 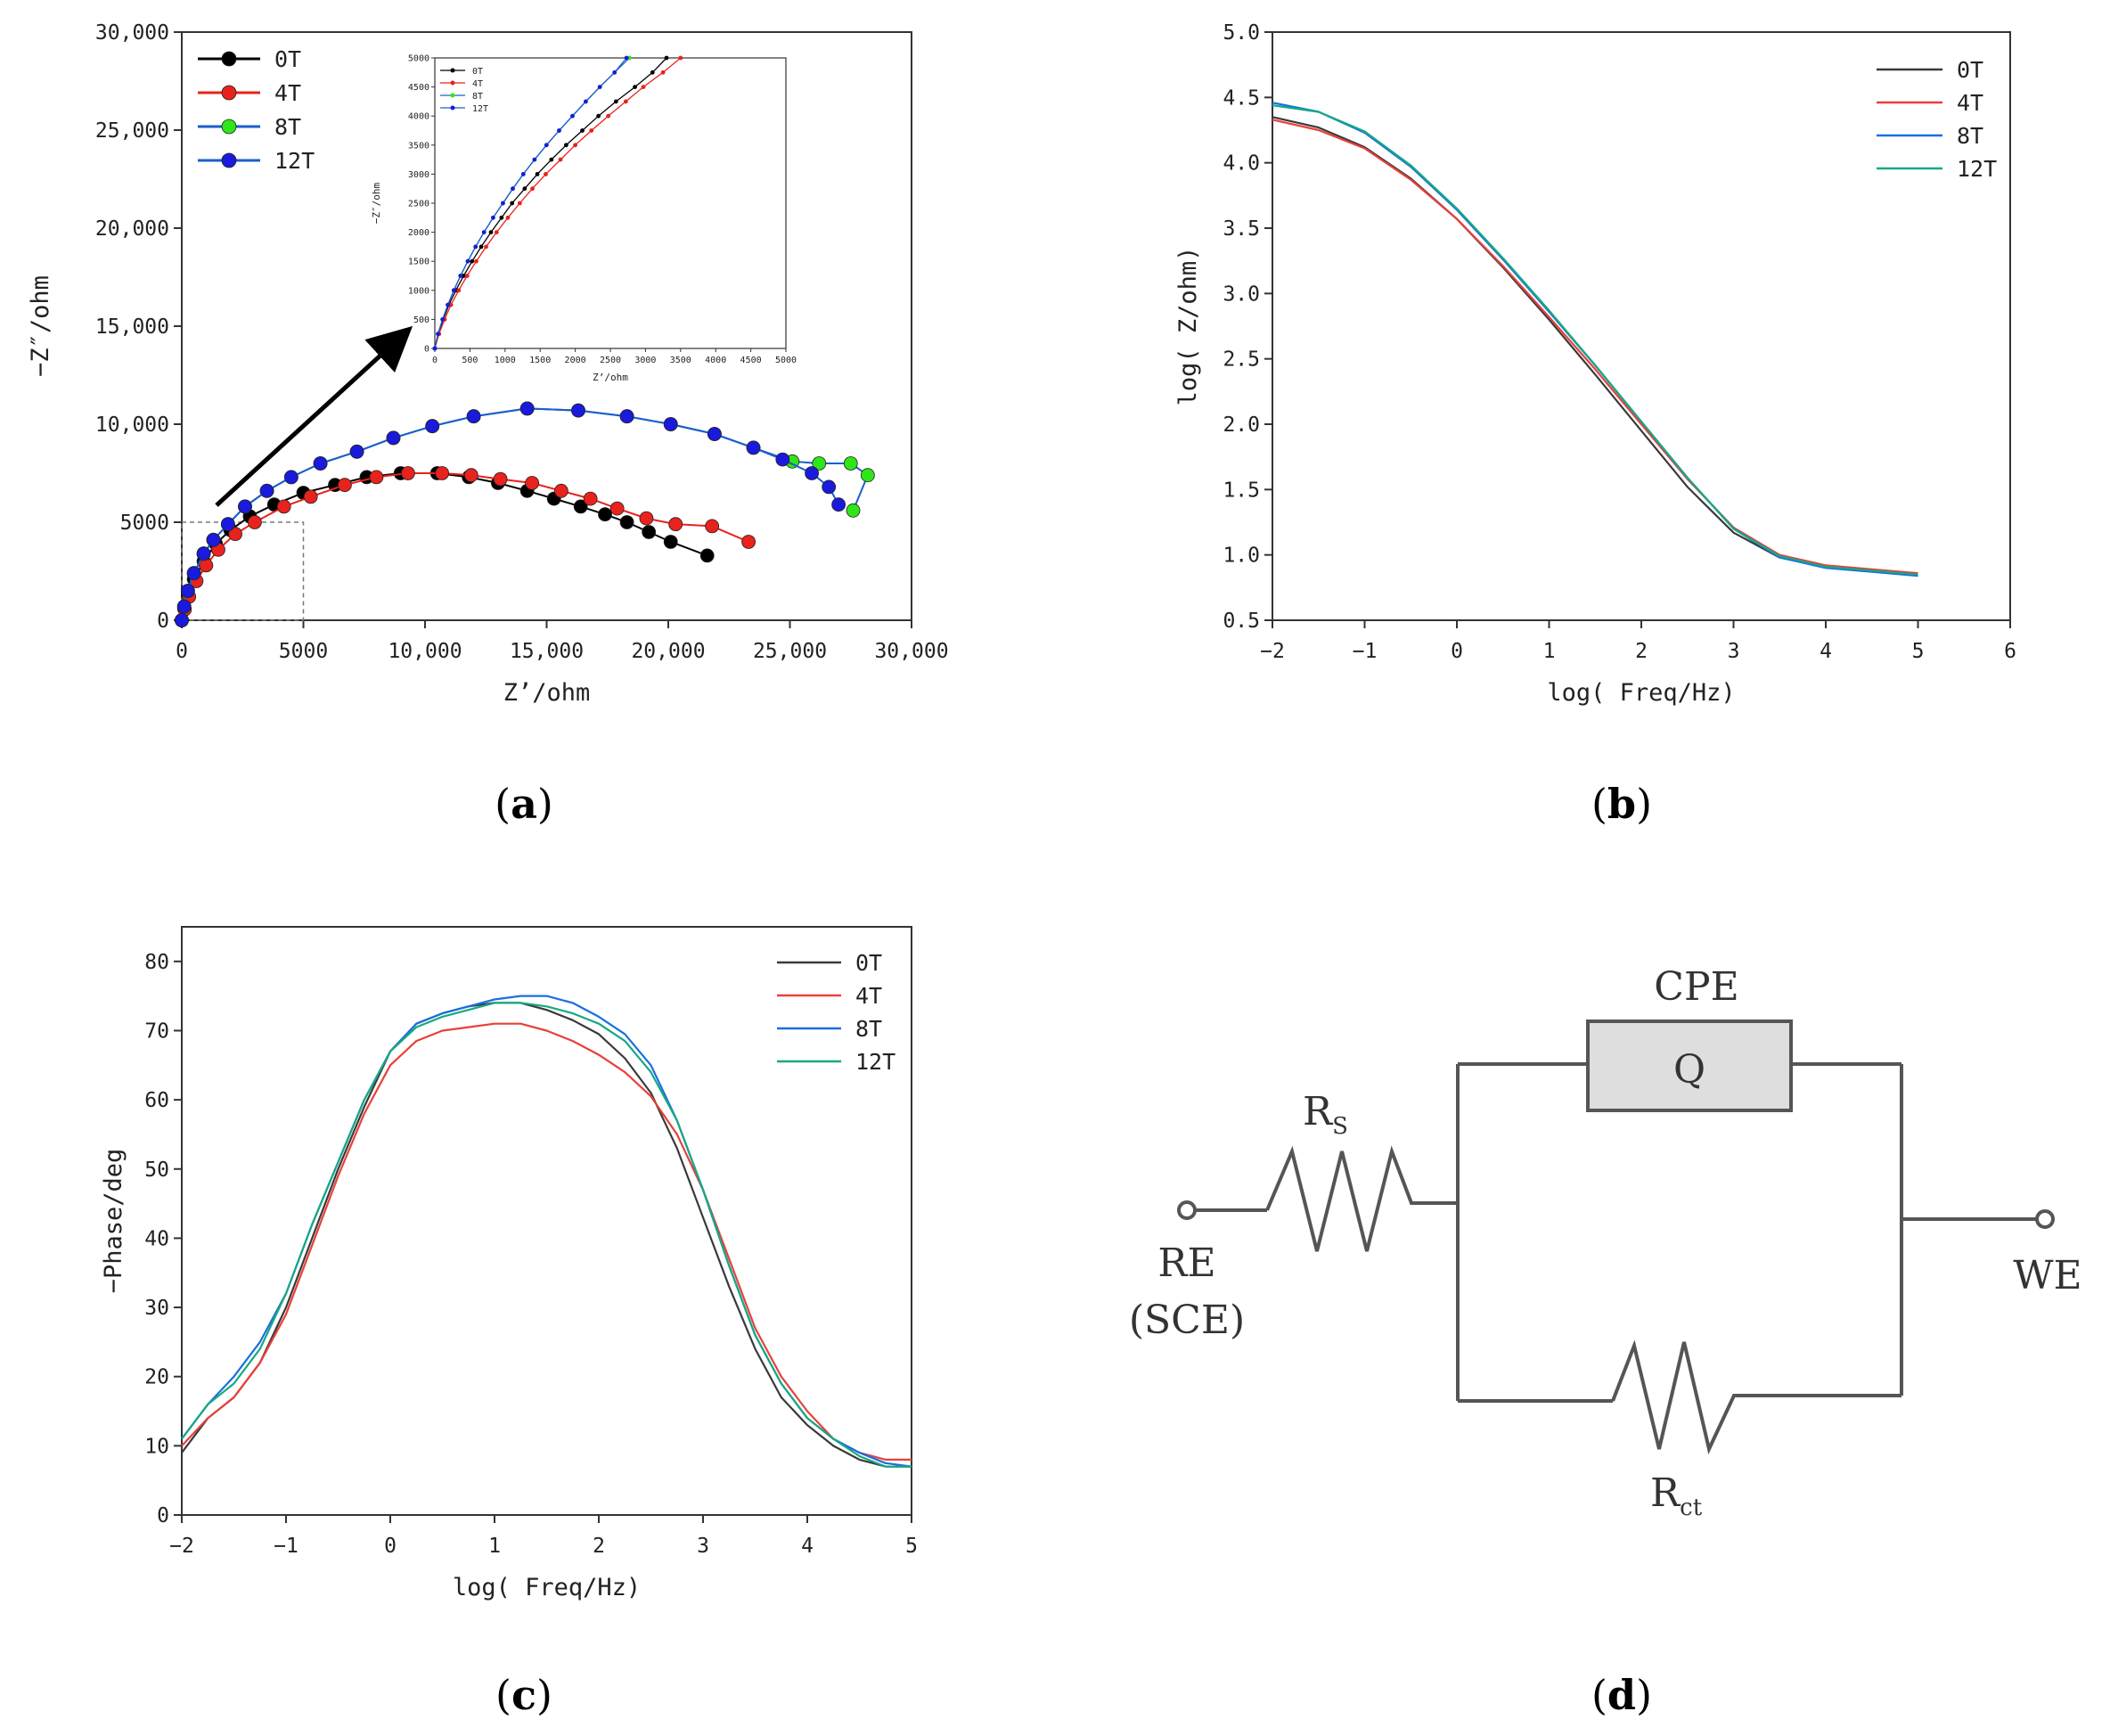 I want to click on rs-label: RS, so click(x=1325, y=1114).